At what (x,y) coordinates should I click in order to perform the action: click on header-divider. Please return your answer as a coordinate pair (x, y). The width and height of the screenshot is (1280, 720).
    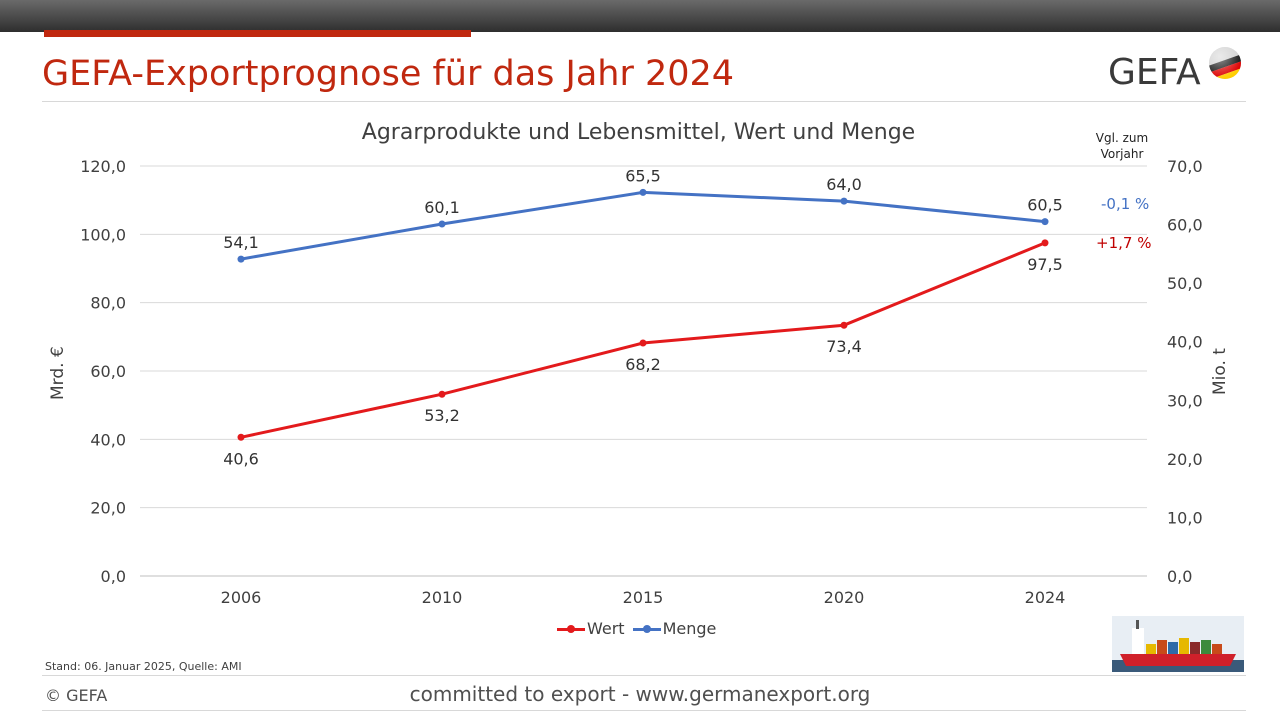
    Looking at the image, I should click on (644, 101).